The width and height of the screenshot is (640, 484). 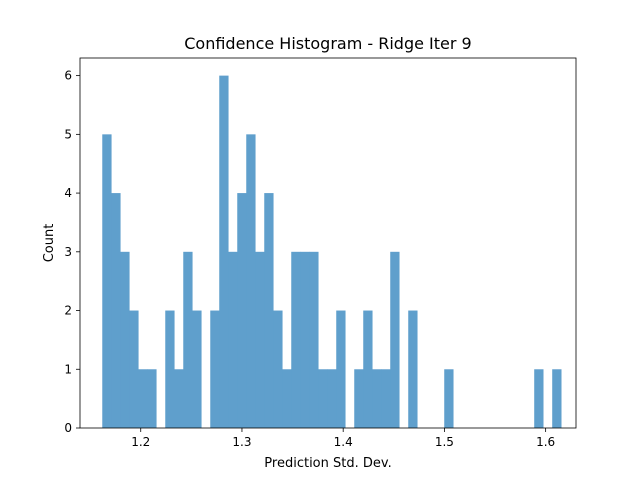 I want to click on y-ticks: 0 1 2 3 4 5 6, so click(x=72, y=252).